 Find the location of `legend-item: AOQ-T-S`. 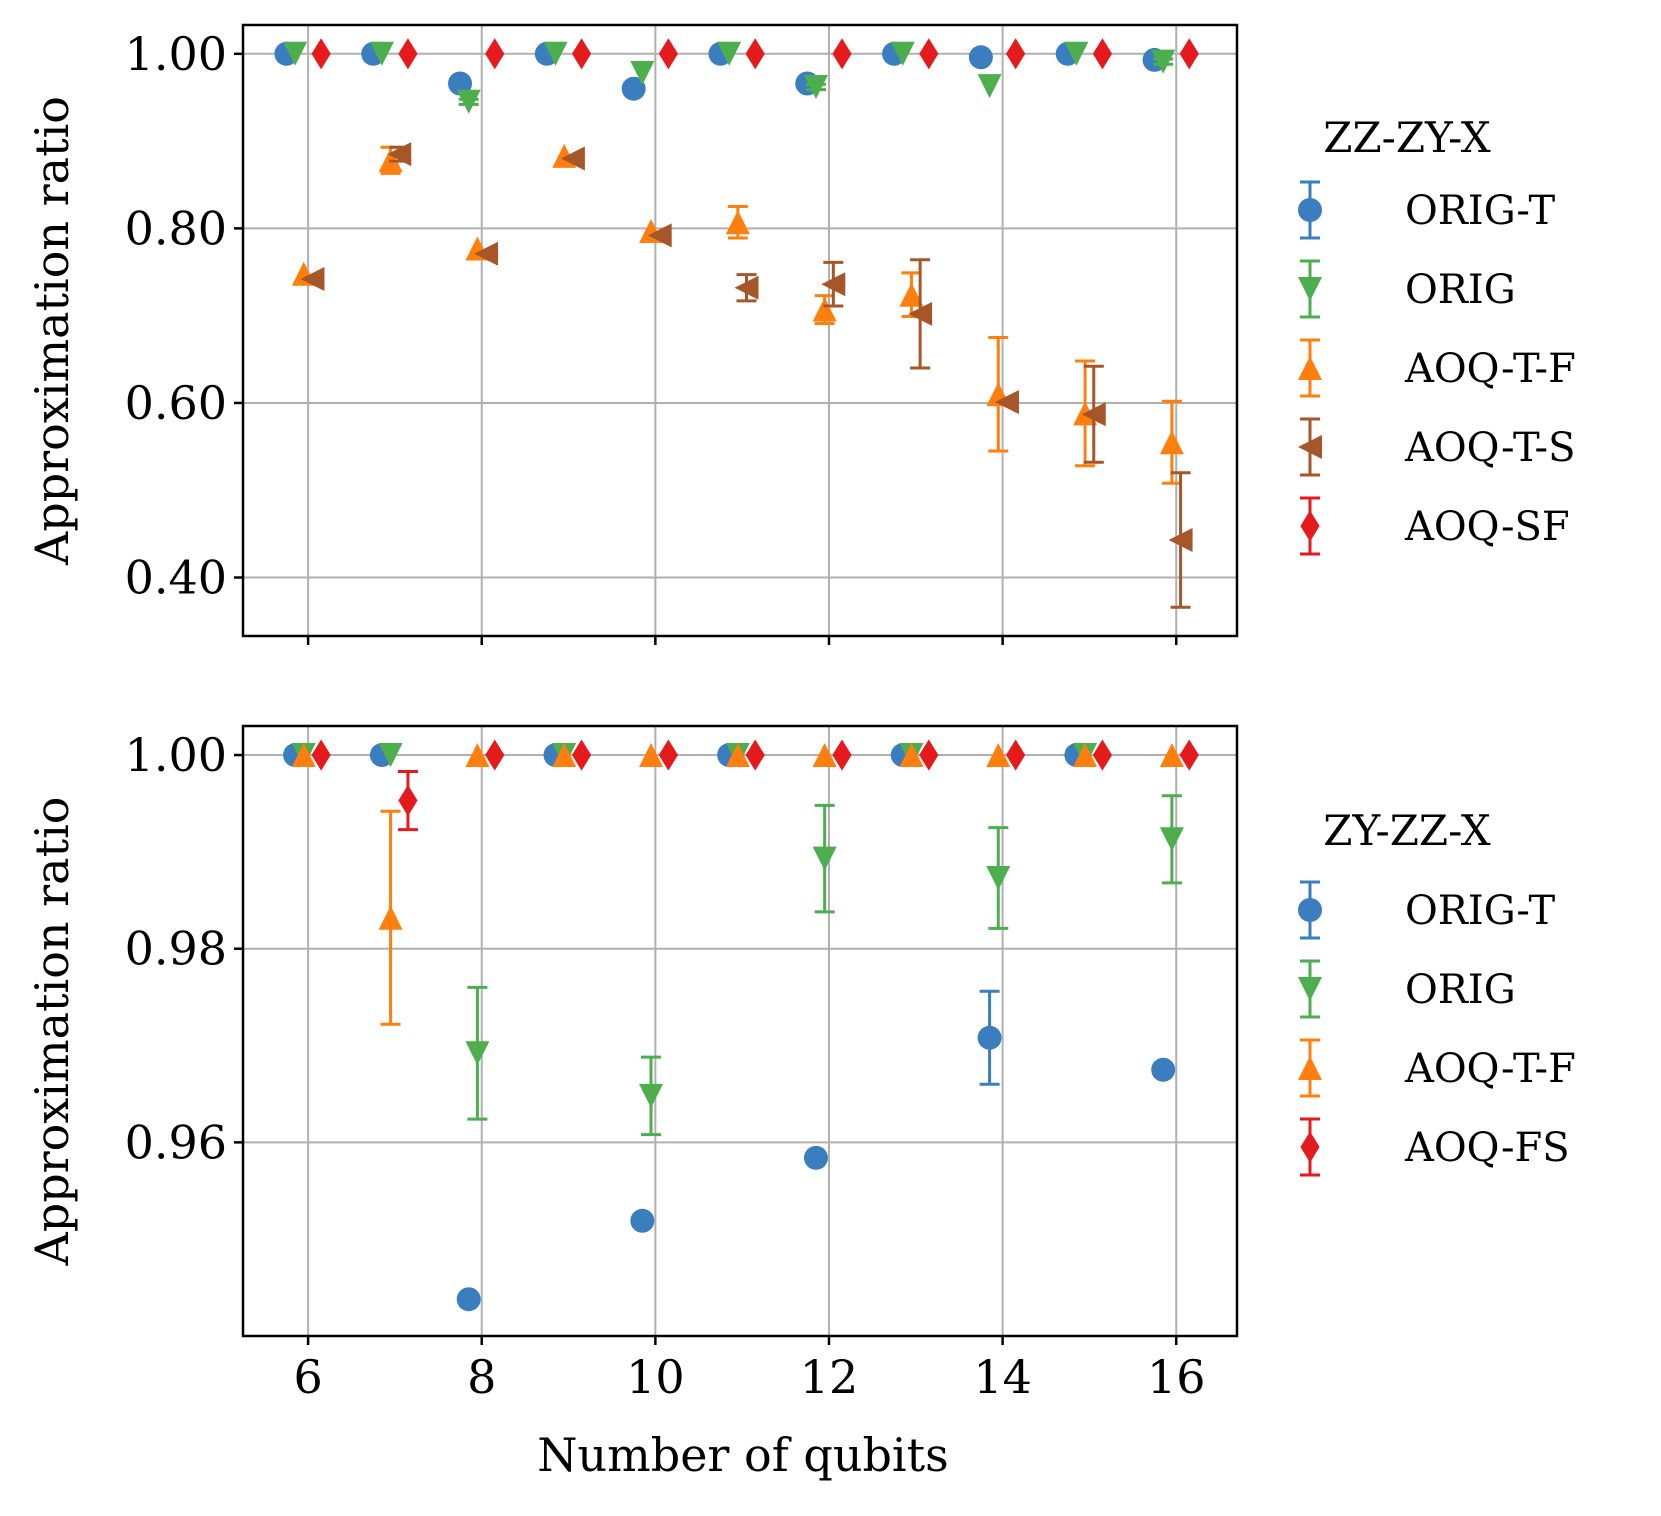

legend-item: AOQ-T-S is located at coordinates (1436, 447).